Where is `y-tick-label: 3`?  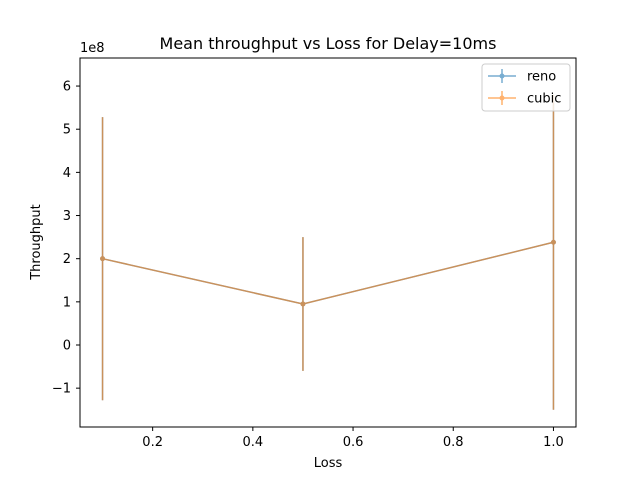 y-tick-label: 3 is located at coordinates (67, 216).